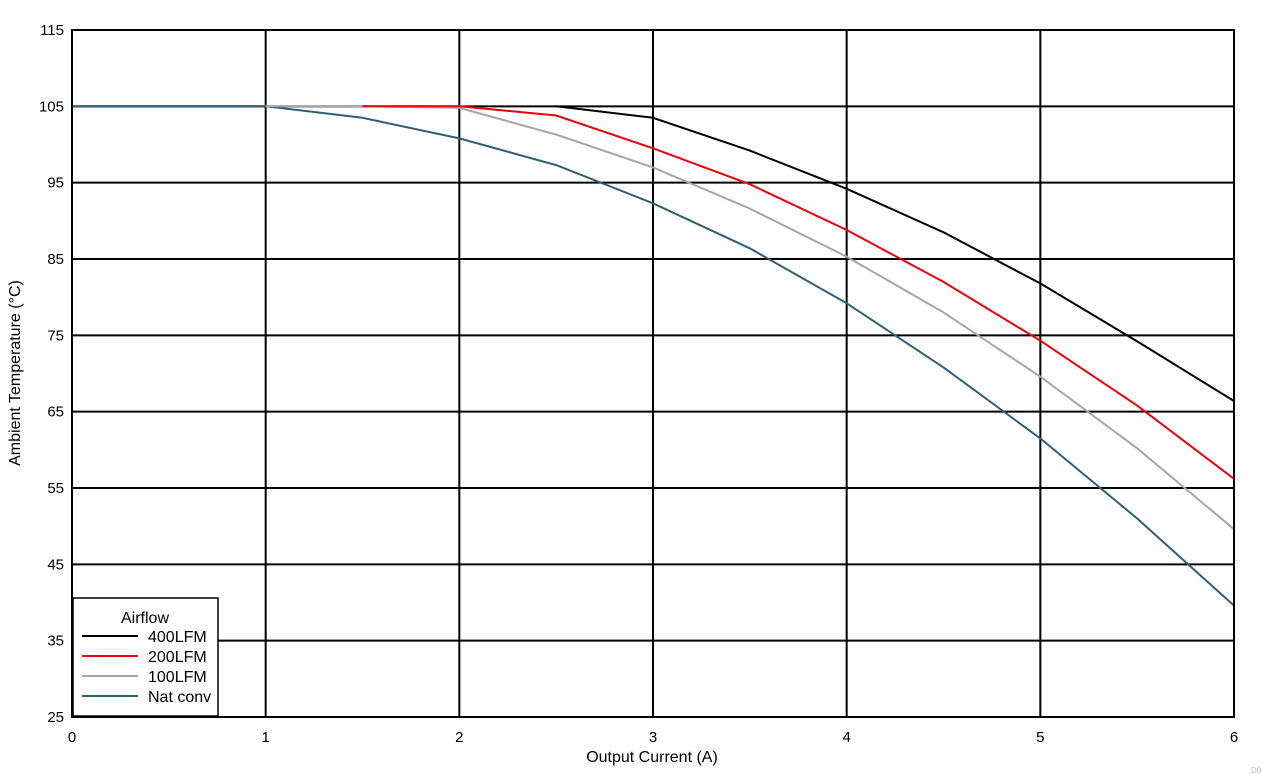  I want to click on corner-note: D0, so click(1256, 770).